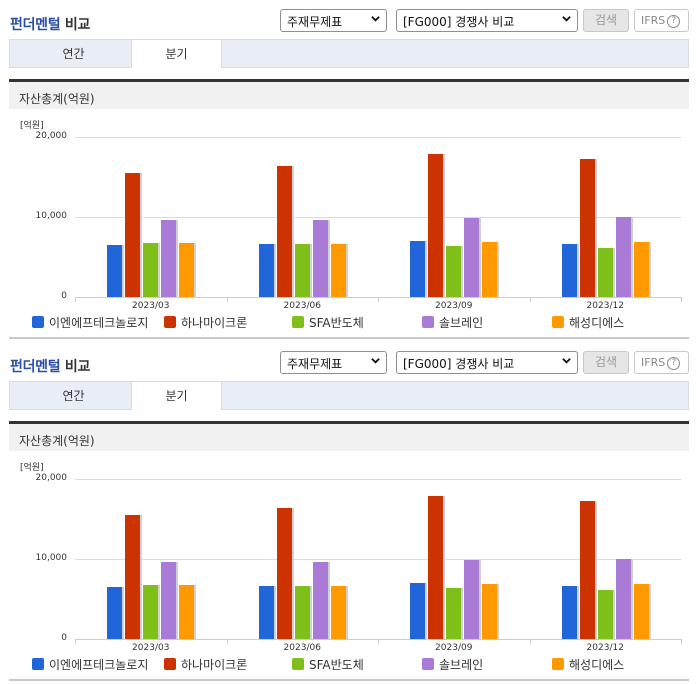  Describe the element at coordinates (454, 648) in the screenshot. I see `x-tick-label: 2023/09` at that location.